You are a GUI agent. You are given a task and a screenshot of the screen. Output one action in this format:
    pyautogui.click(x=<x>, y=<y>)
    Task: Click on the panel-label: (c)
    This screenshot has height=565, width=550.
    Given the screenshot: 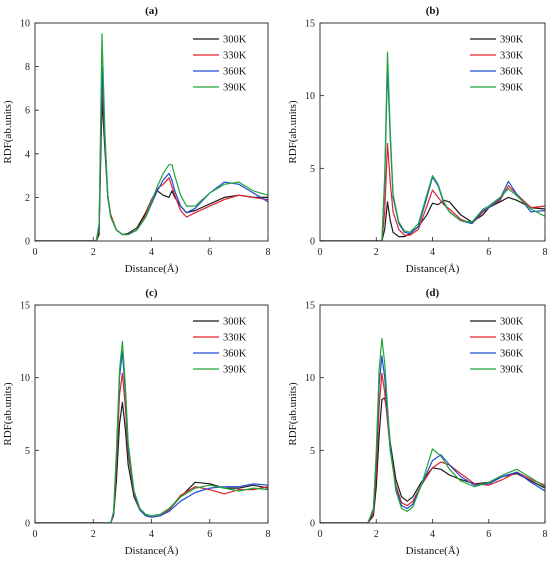 What is the action you would take?
    pyautogui.click(x=151, y=293)
    